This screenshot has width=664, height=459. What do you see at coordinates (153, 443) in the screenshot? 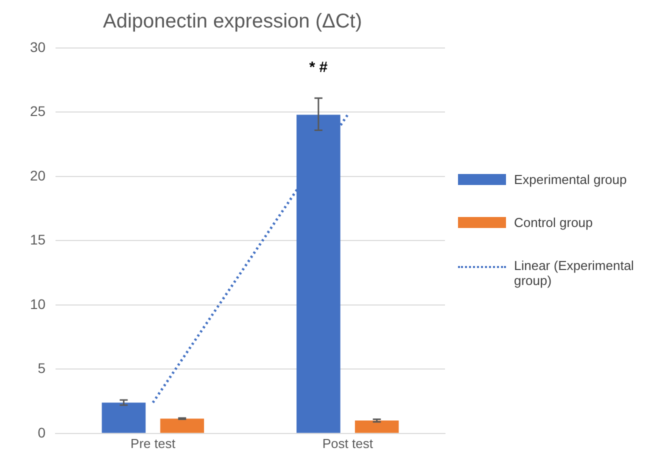
I see `x-tick-label: Pre test` at bounding box center [153, 443].